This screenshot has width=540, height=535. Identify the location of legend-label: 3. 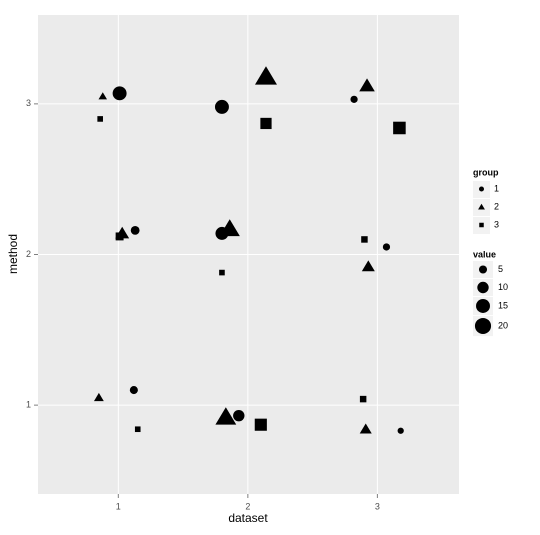
(496, 224).